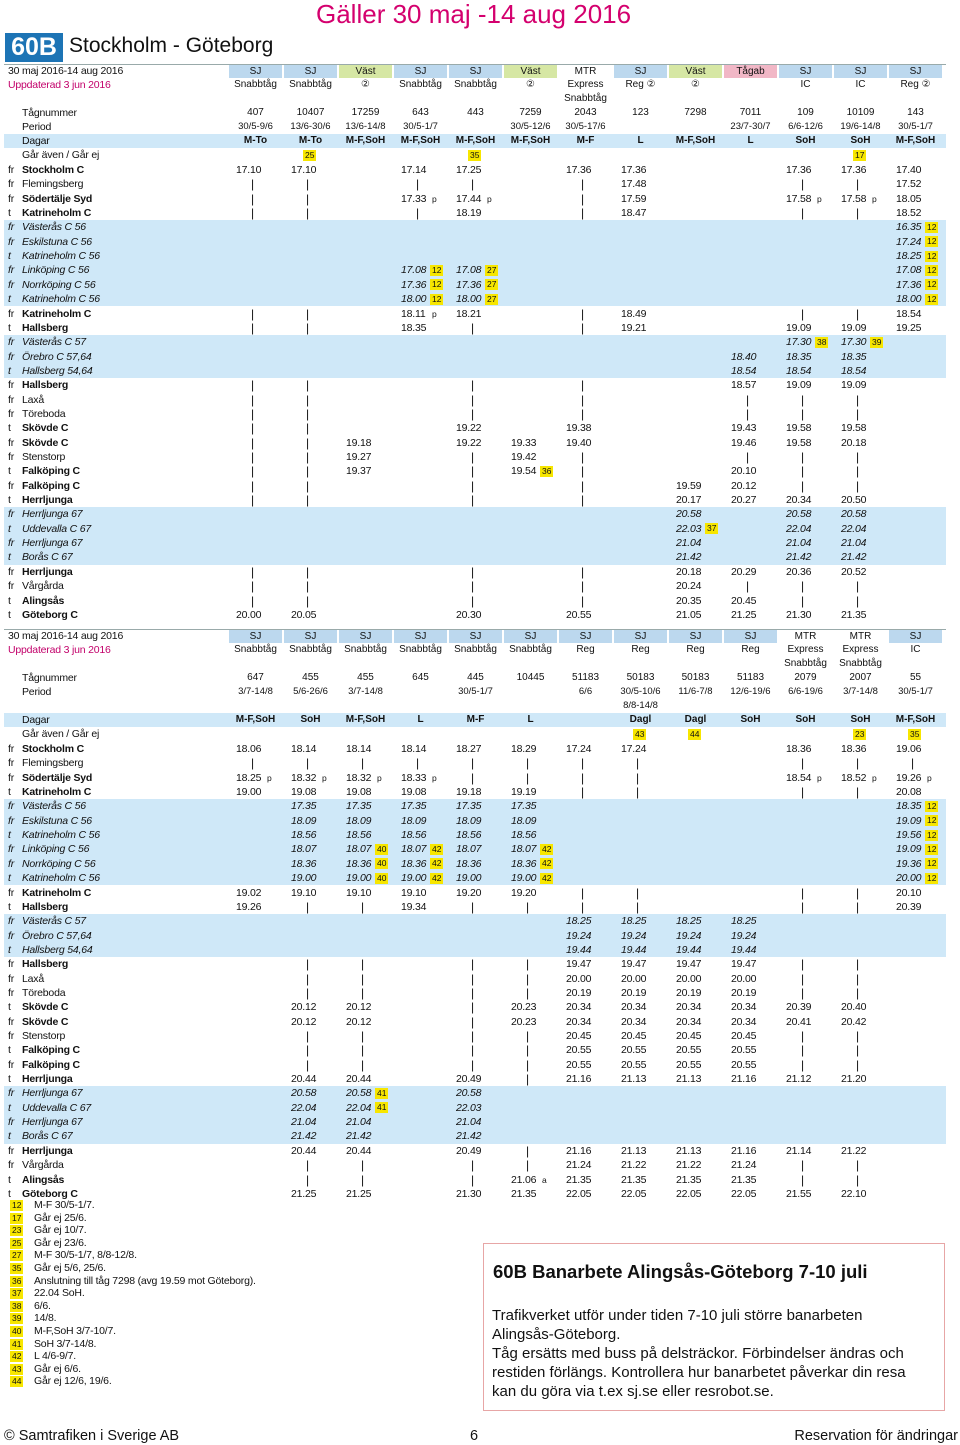 The image size is (960, 1445). Describe the element at coordinates (799, 571) in the screenshot. I see `time: 20.36` at that location.